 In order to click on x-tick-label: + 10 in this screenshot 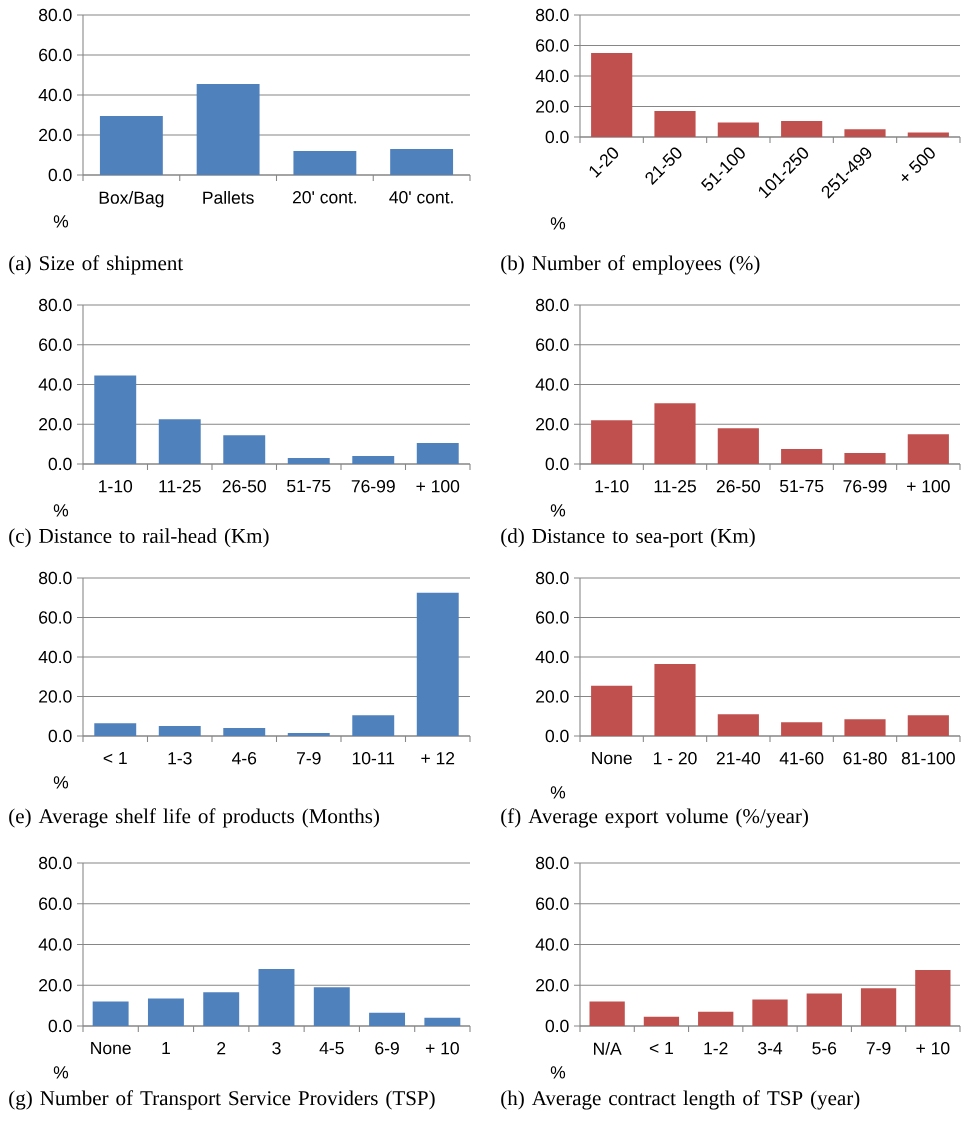, I will do `click(933, 1048)`.